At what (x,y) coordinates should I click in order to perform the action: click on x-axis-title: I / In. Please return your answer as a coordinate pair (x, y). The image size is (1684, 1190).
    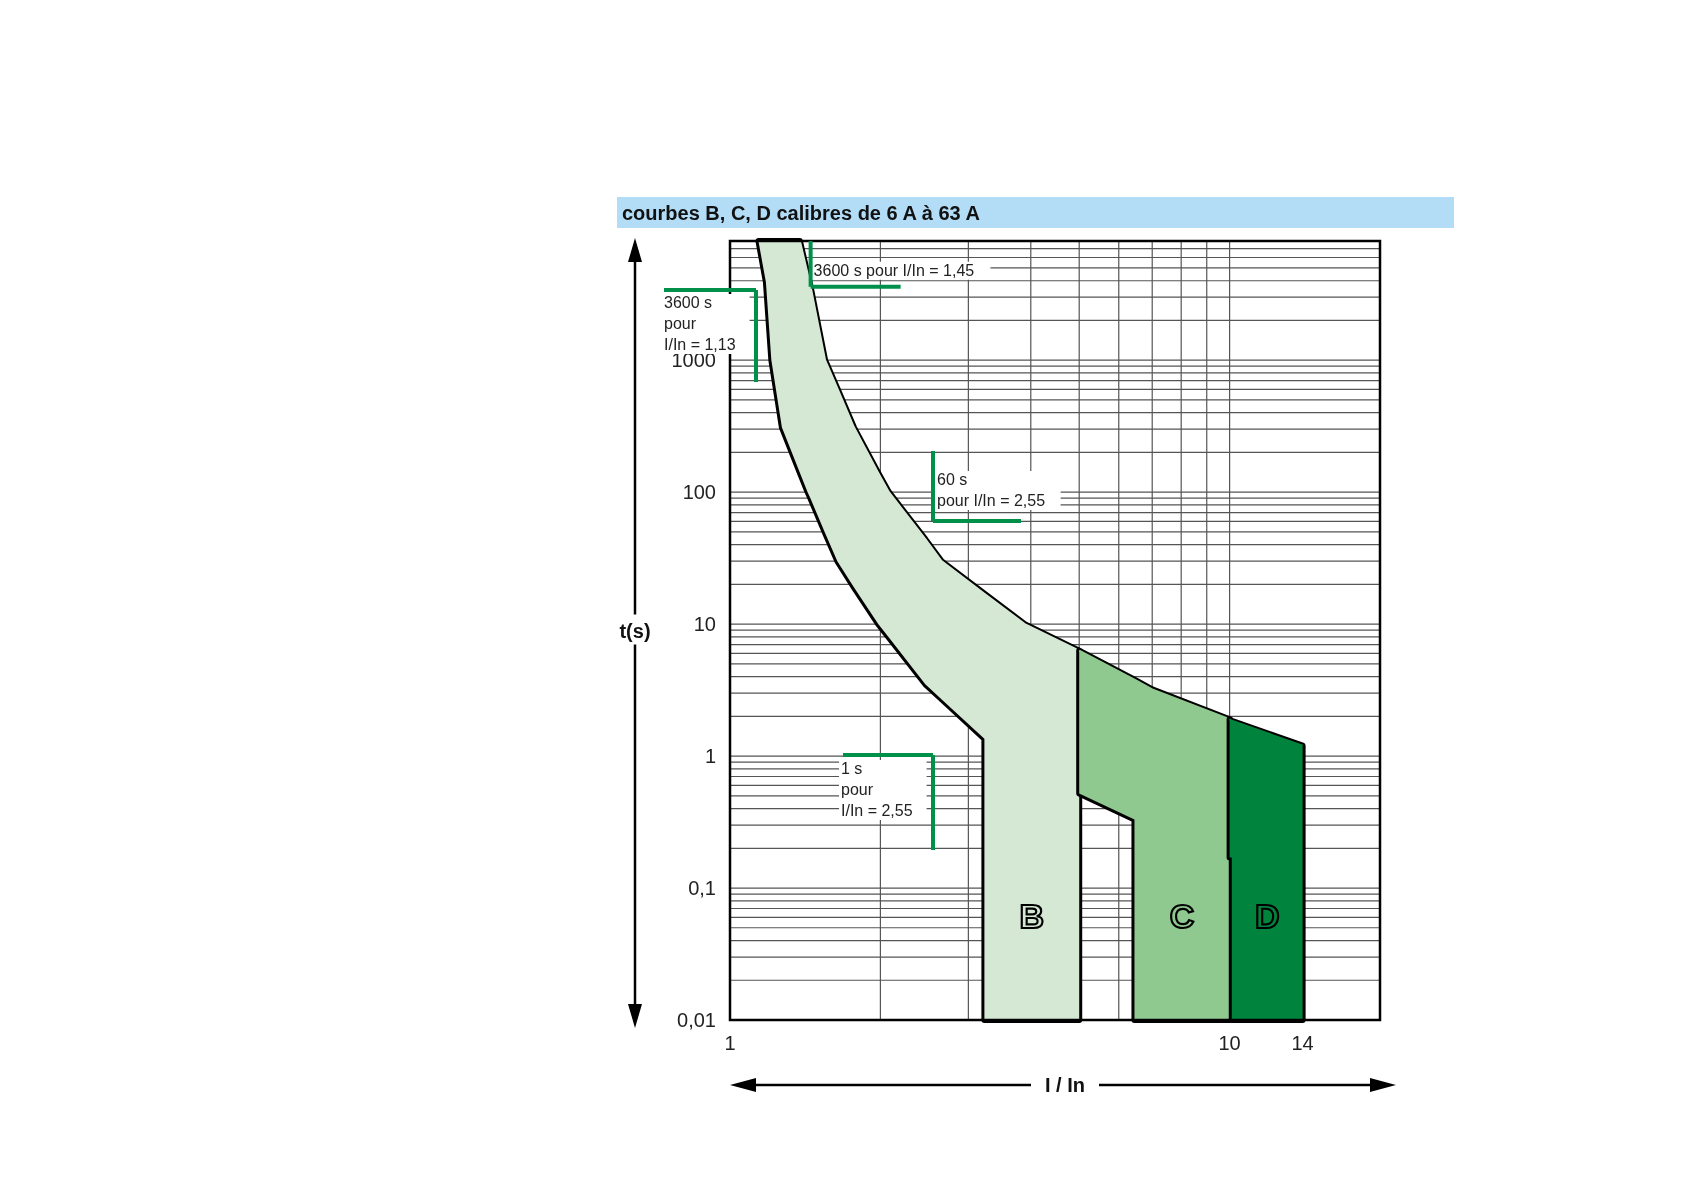
    Looking at the image, I should click on (1065, 1085).